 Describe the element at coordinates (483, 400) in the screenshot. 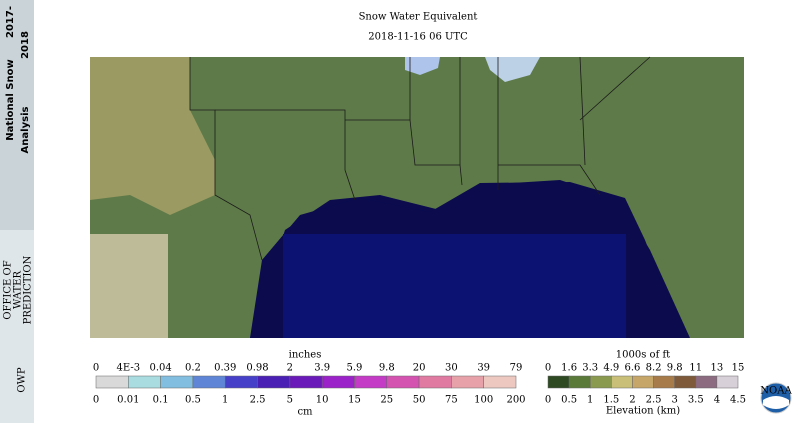

I see `legend-tick-bottom: 100` at that location.